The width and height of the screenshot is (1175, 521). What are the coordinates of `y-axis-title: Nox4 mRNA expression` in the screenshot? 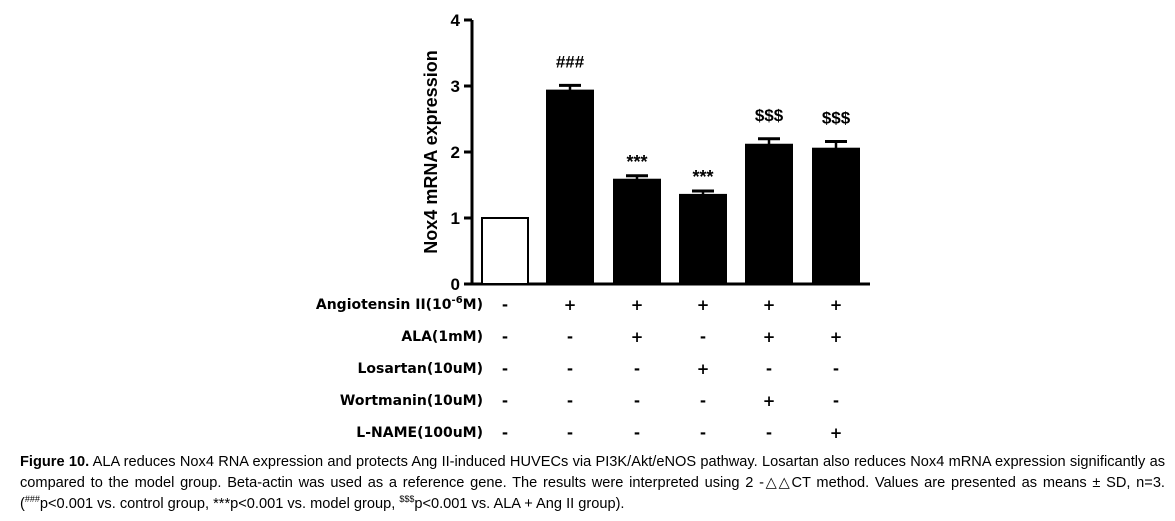 It's located at (431, 151).